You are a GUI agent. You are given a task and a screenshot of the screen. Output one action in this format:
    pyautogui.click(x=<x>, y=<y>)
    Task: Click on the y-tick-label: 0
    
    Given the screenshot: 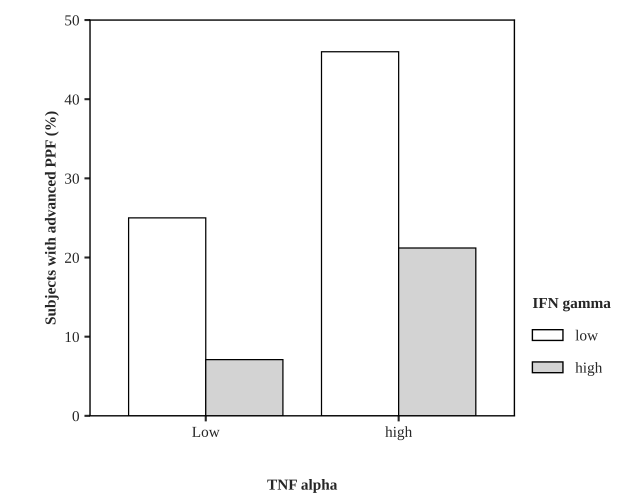 What is the action you would take?
    pyautogui.click(x=76, y=416)
    